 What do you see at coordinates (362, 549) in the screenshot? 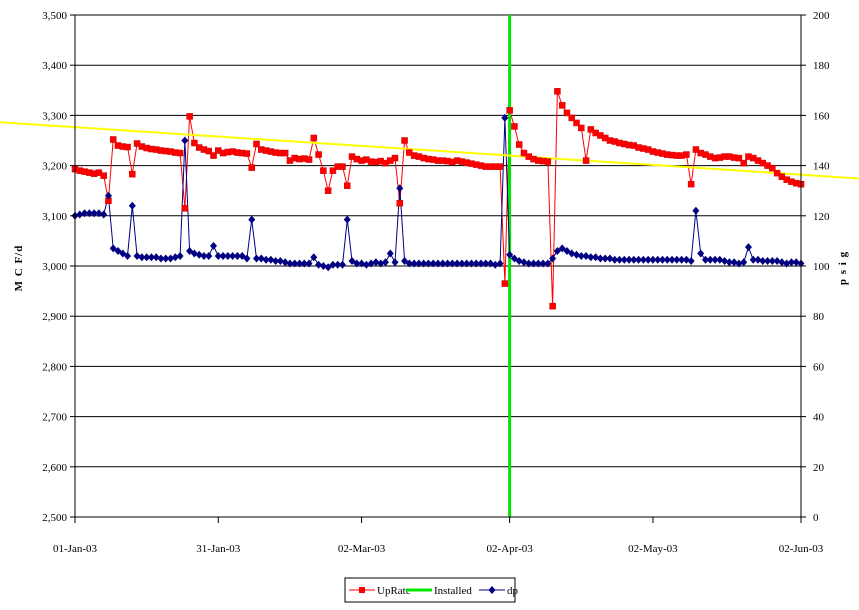
I see `x-tick-label: 02-Mar-03` at bounding box center [362, 549].